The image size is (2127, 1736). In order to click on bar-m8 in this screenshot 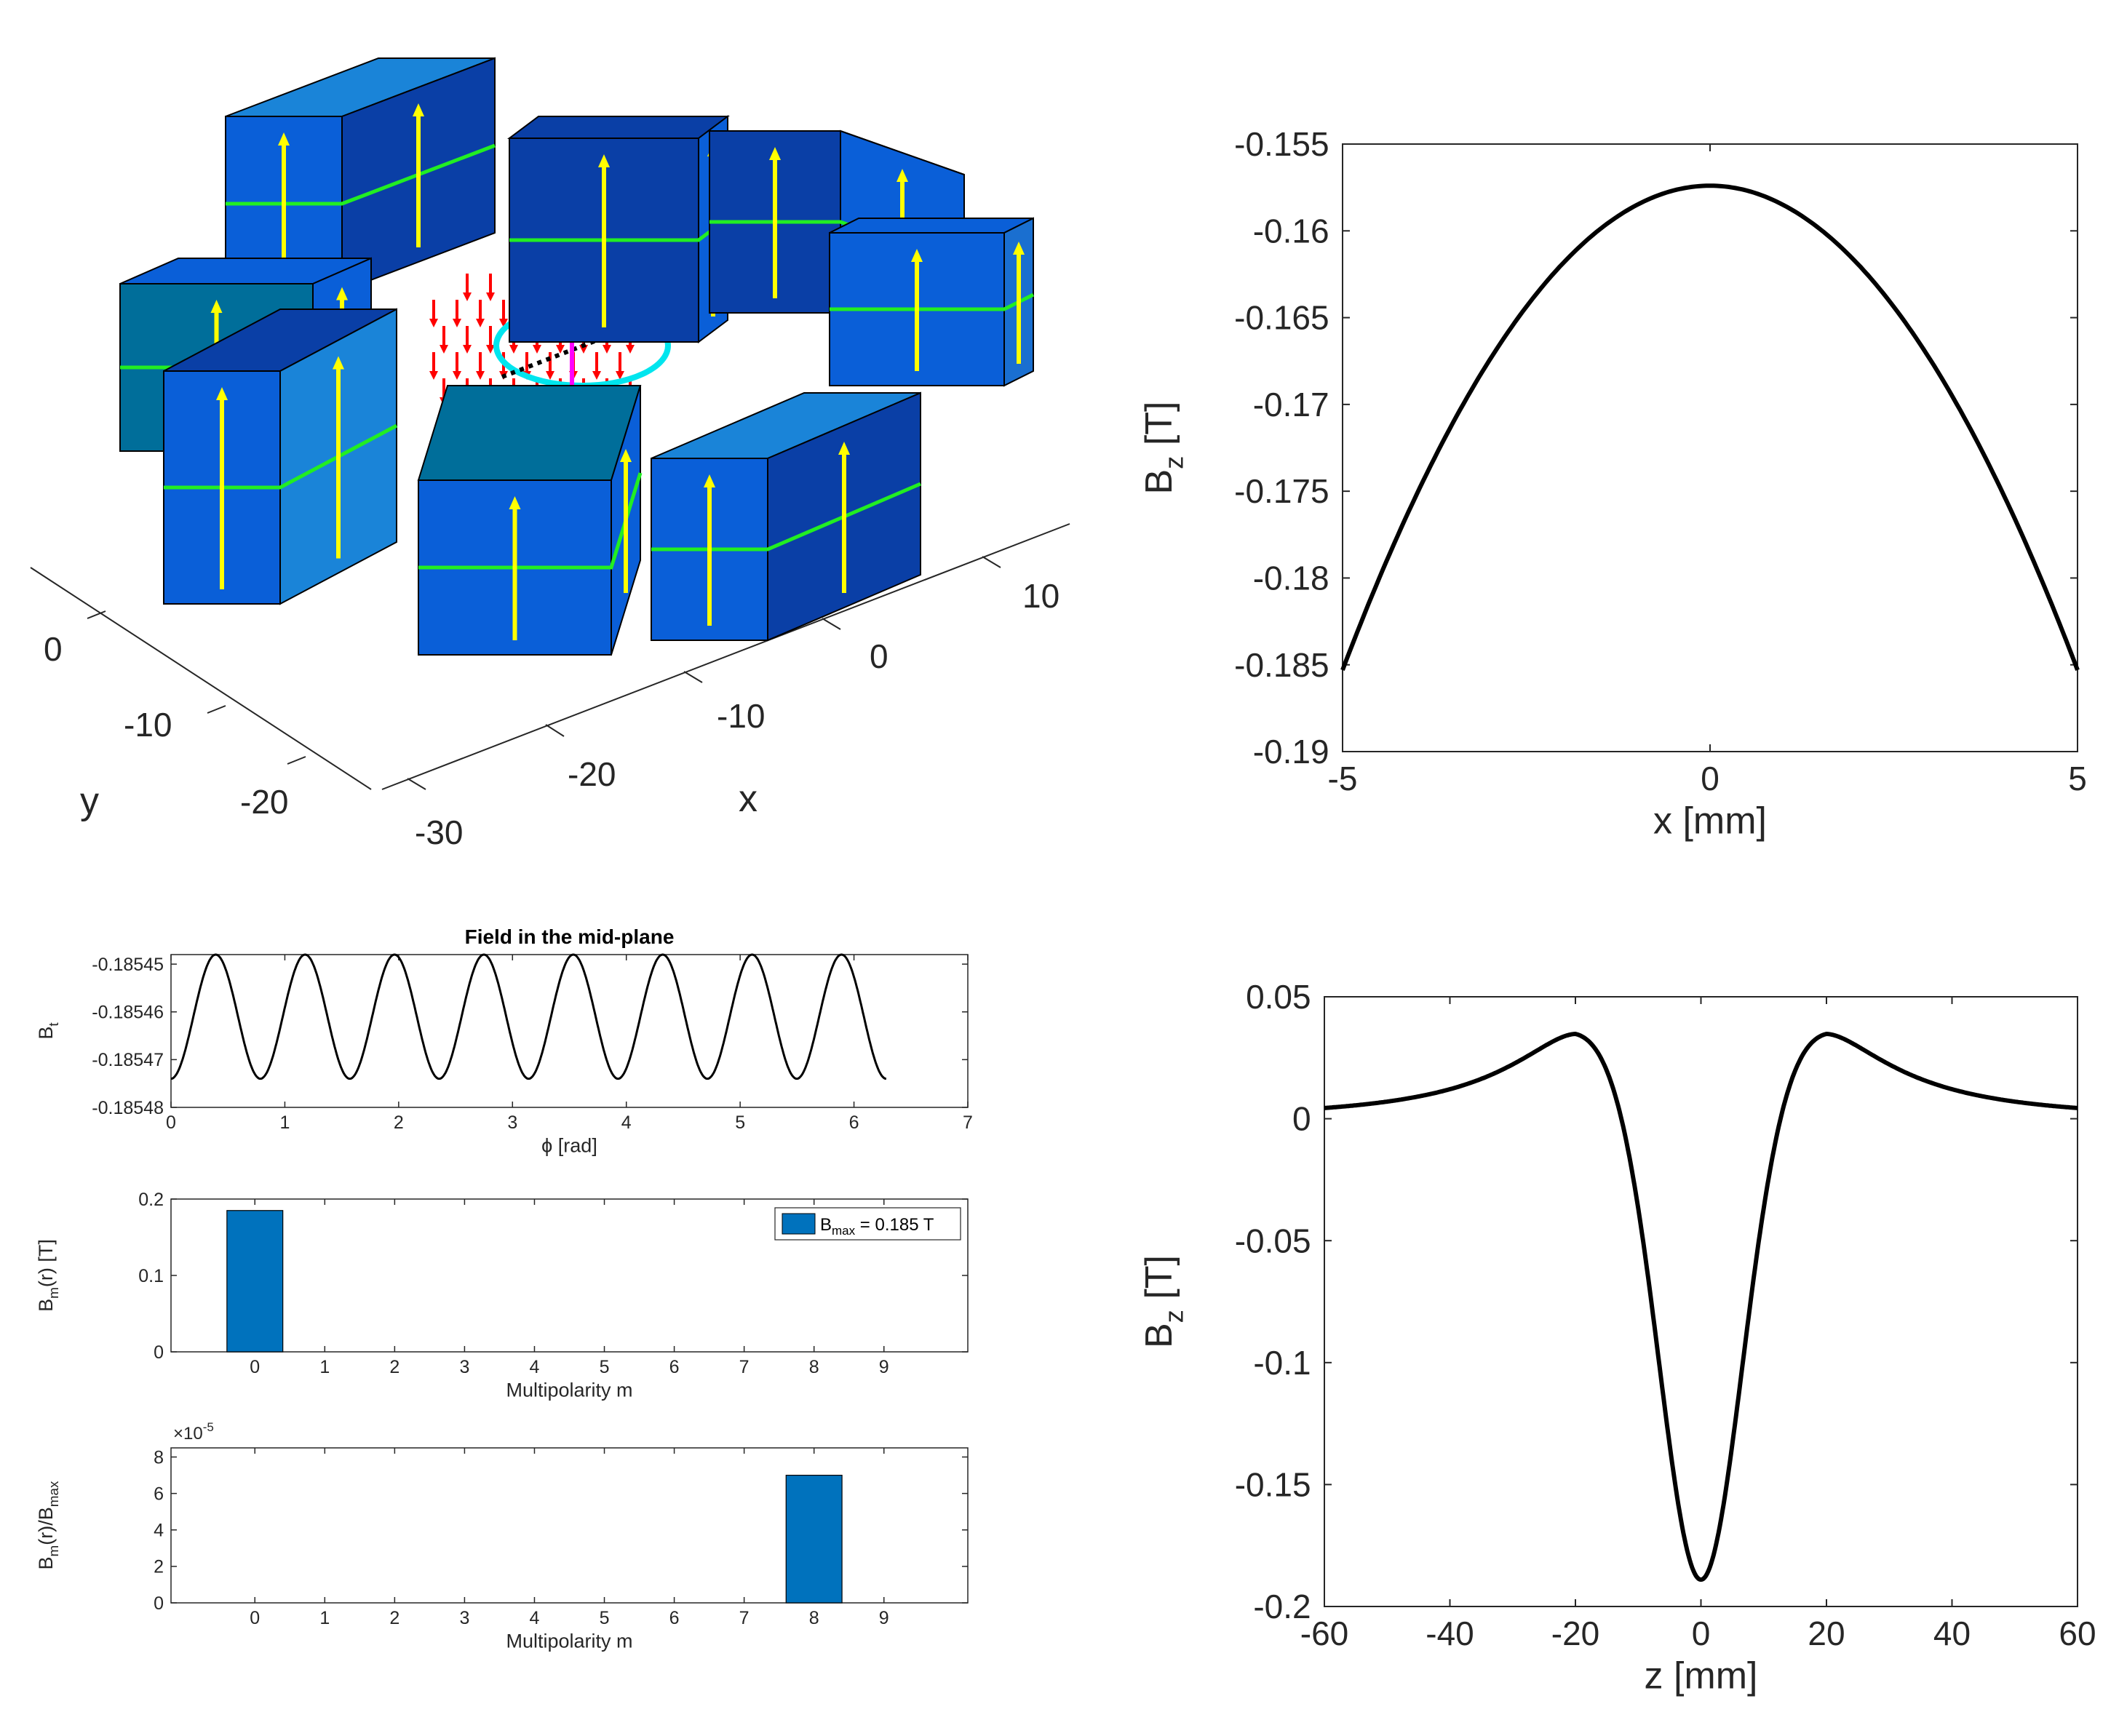, I will do `click(814, 1539)`.